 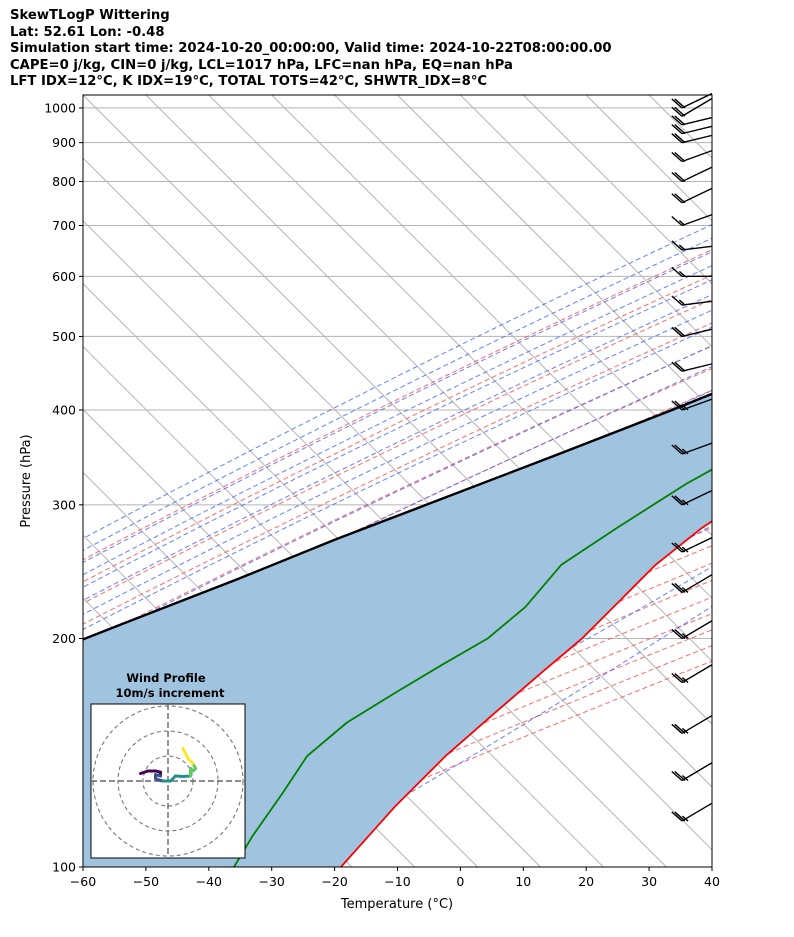 I want to click on wind-barbs, so click(x=692, y=457).